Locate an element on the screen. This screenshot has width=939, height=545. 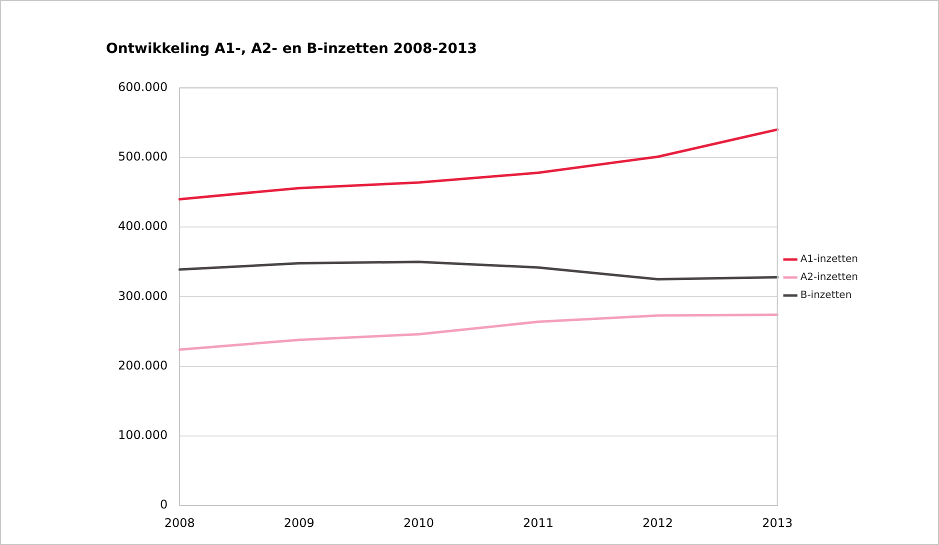
x-tick-label: 2011 is located at coordinates (538, 523).